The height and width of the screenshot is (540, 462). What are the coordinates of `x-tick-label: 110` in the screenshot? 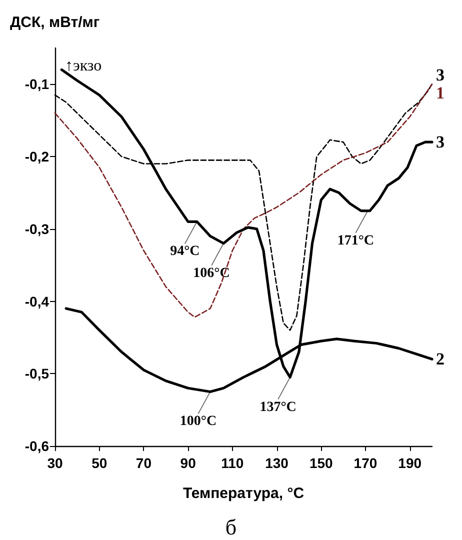 It's located at (232, 463).